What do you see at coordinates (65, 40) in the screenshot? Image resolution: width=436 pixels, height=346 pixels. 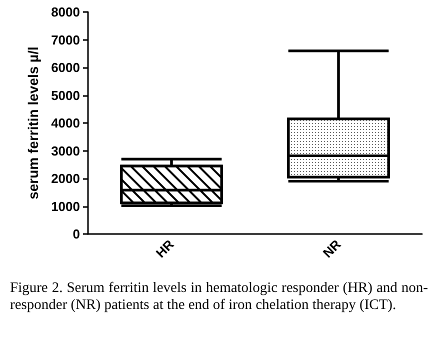 I see `y-tick-label: 7000` at bounding box center [65, 40].